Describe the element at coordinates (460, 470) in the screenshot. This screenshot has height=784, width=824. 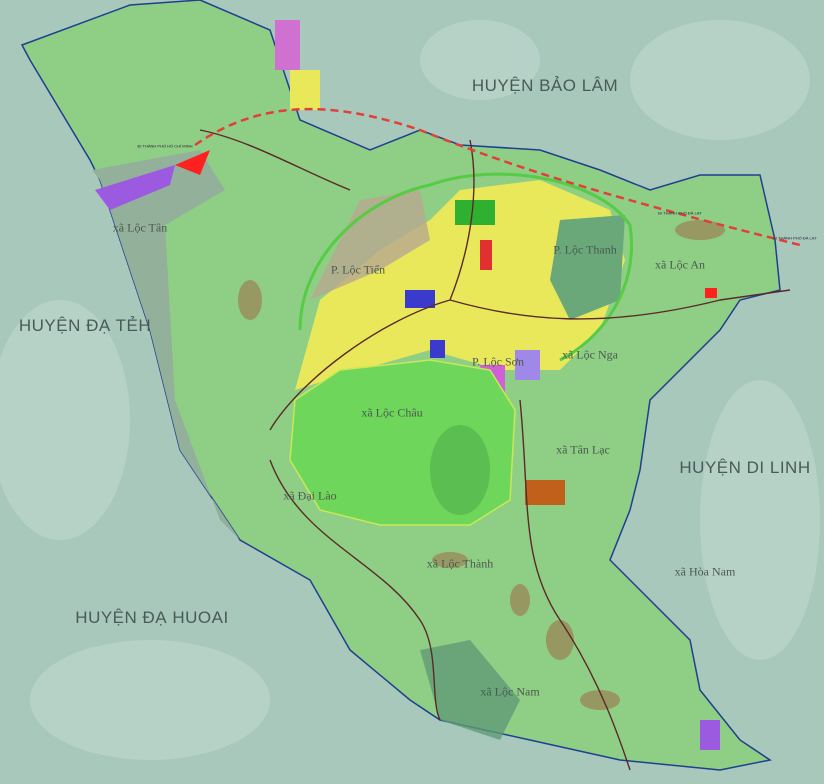
I see `central-forest-dark` at that location.